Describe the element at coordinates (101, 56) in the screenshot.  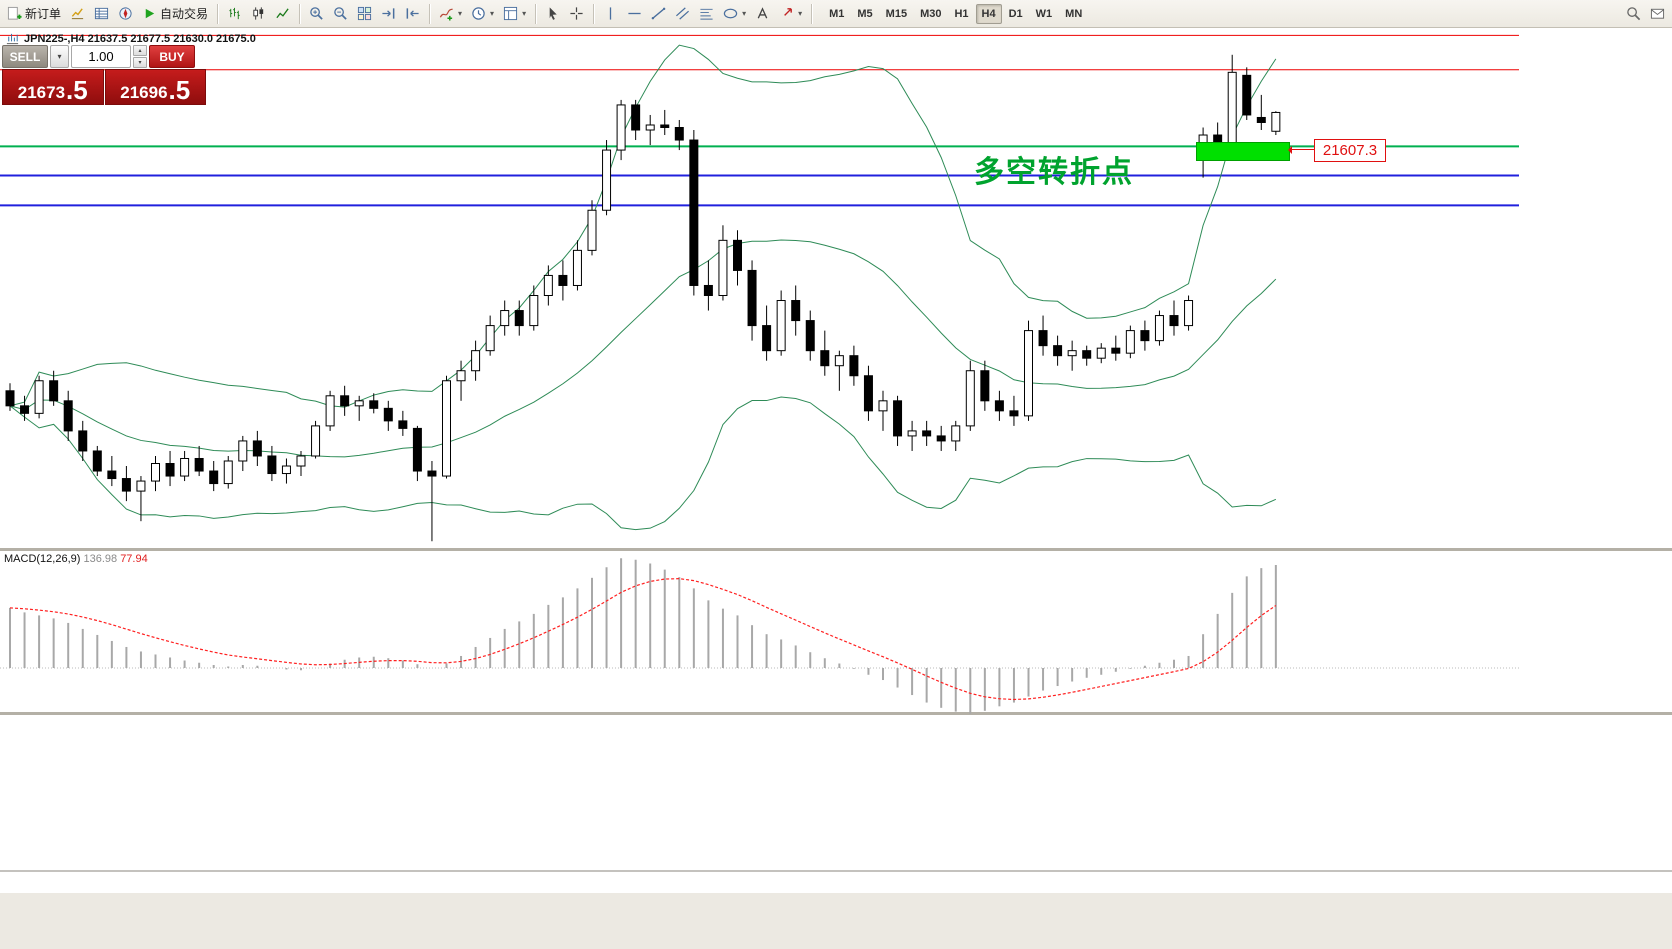
I see `volume-input` at that location.